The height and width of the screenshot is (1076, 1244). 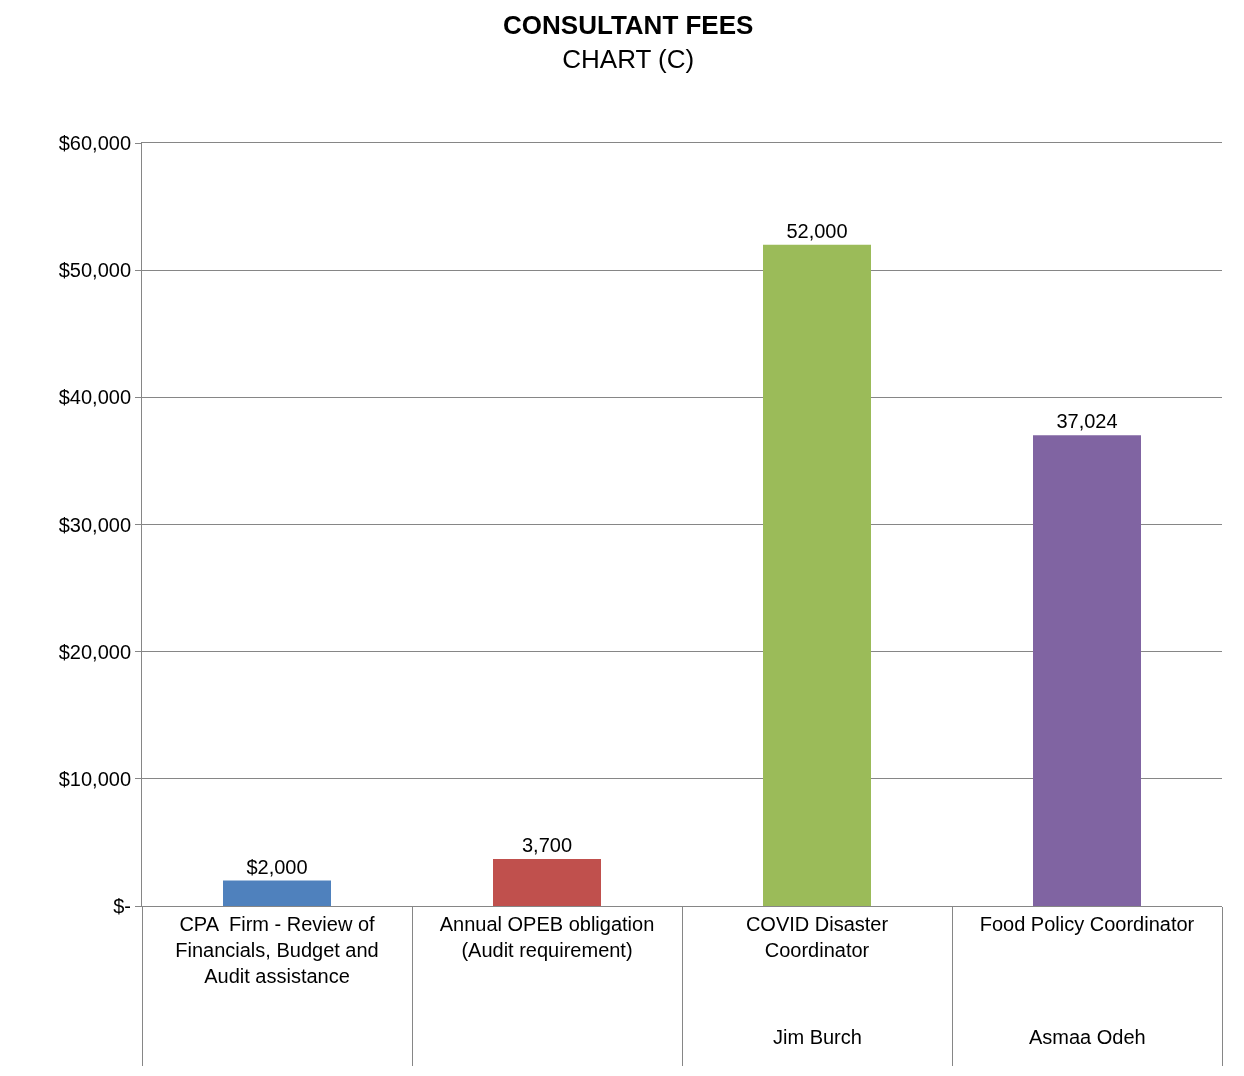 What do you see at coordinates (94, 651) in the screenshot?
I see `y-tick-label: $20,000` at bounding box center [94, 651].